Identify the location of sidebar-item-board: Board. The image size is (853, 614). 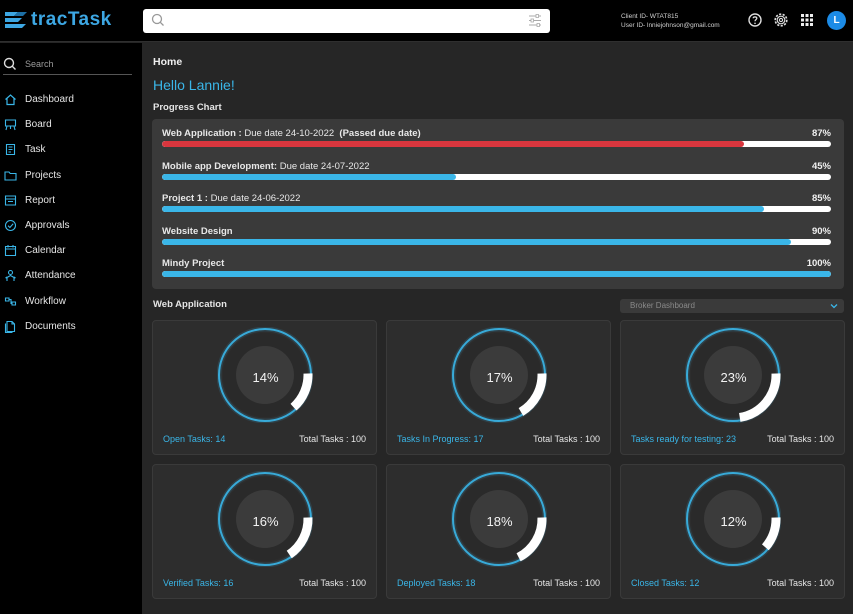
(71, 124).